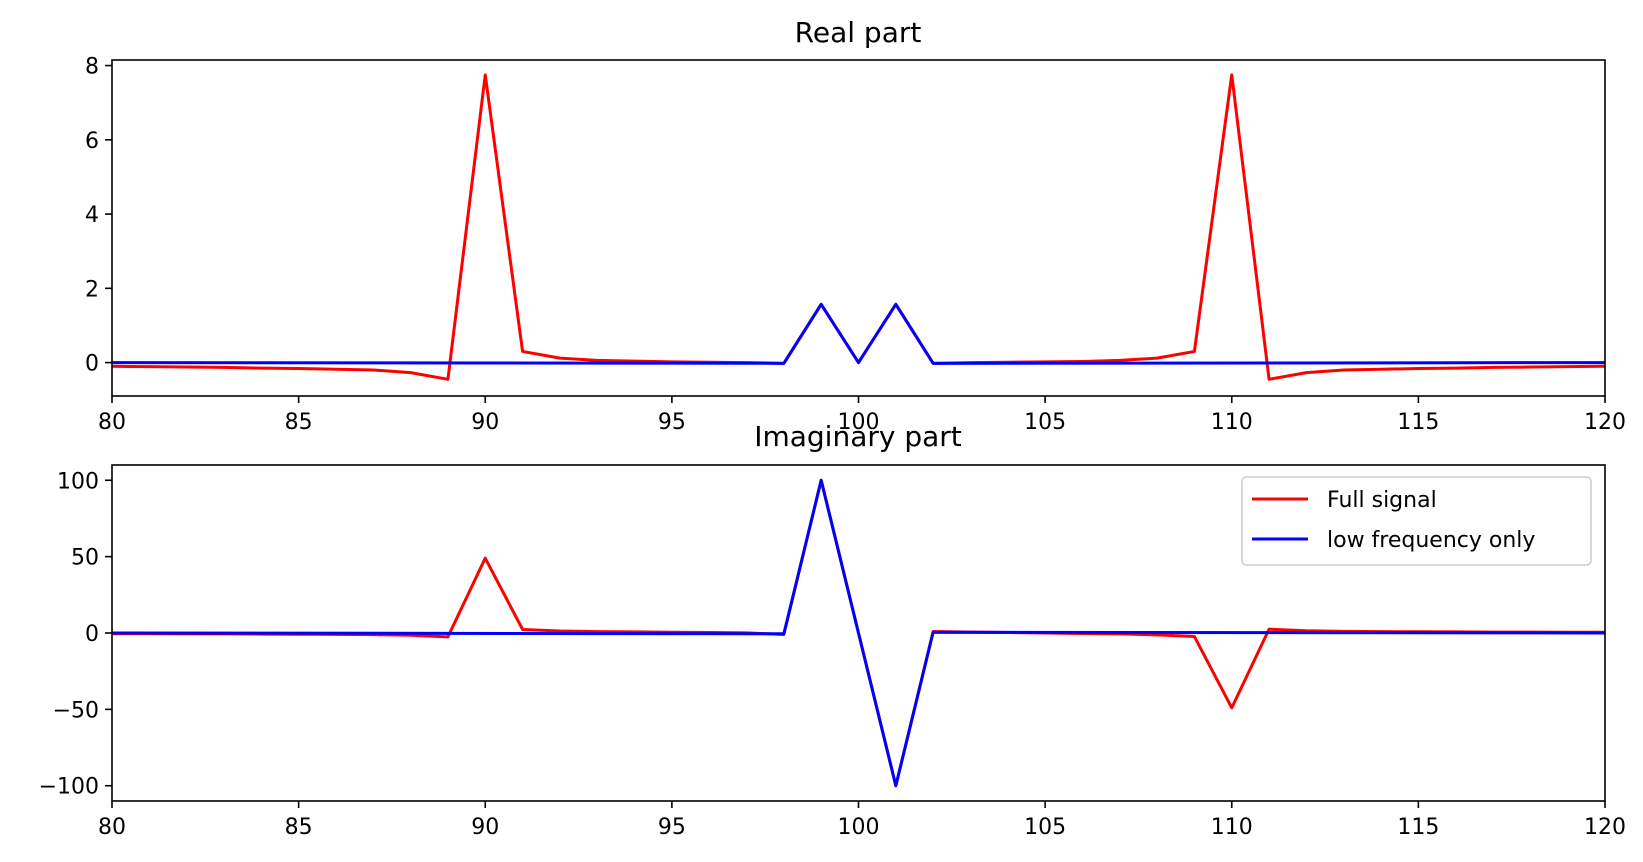 This screenshot has height=862, width=1643. I want to click on imaginary-part-y-tick-label: −100, so click(69, 787).